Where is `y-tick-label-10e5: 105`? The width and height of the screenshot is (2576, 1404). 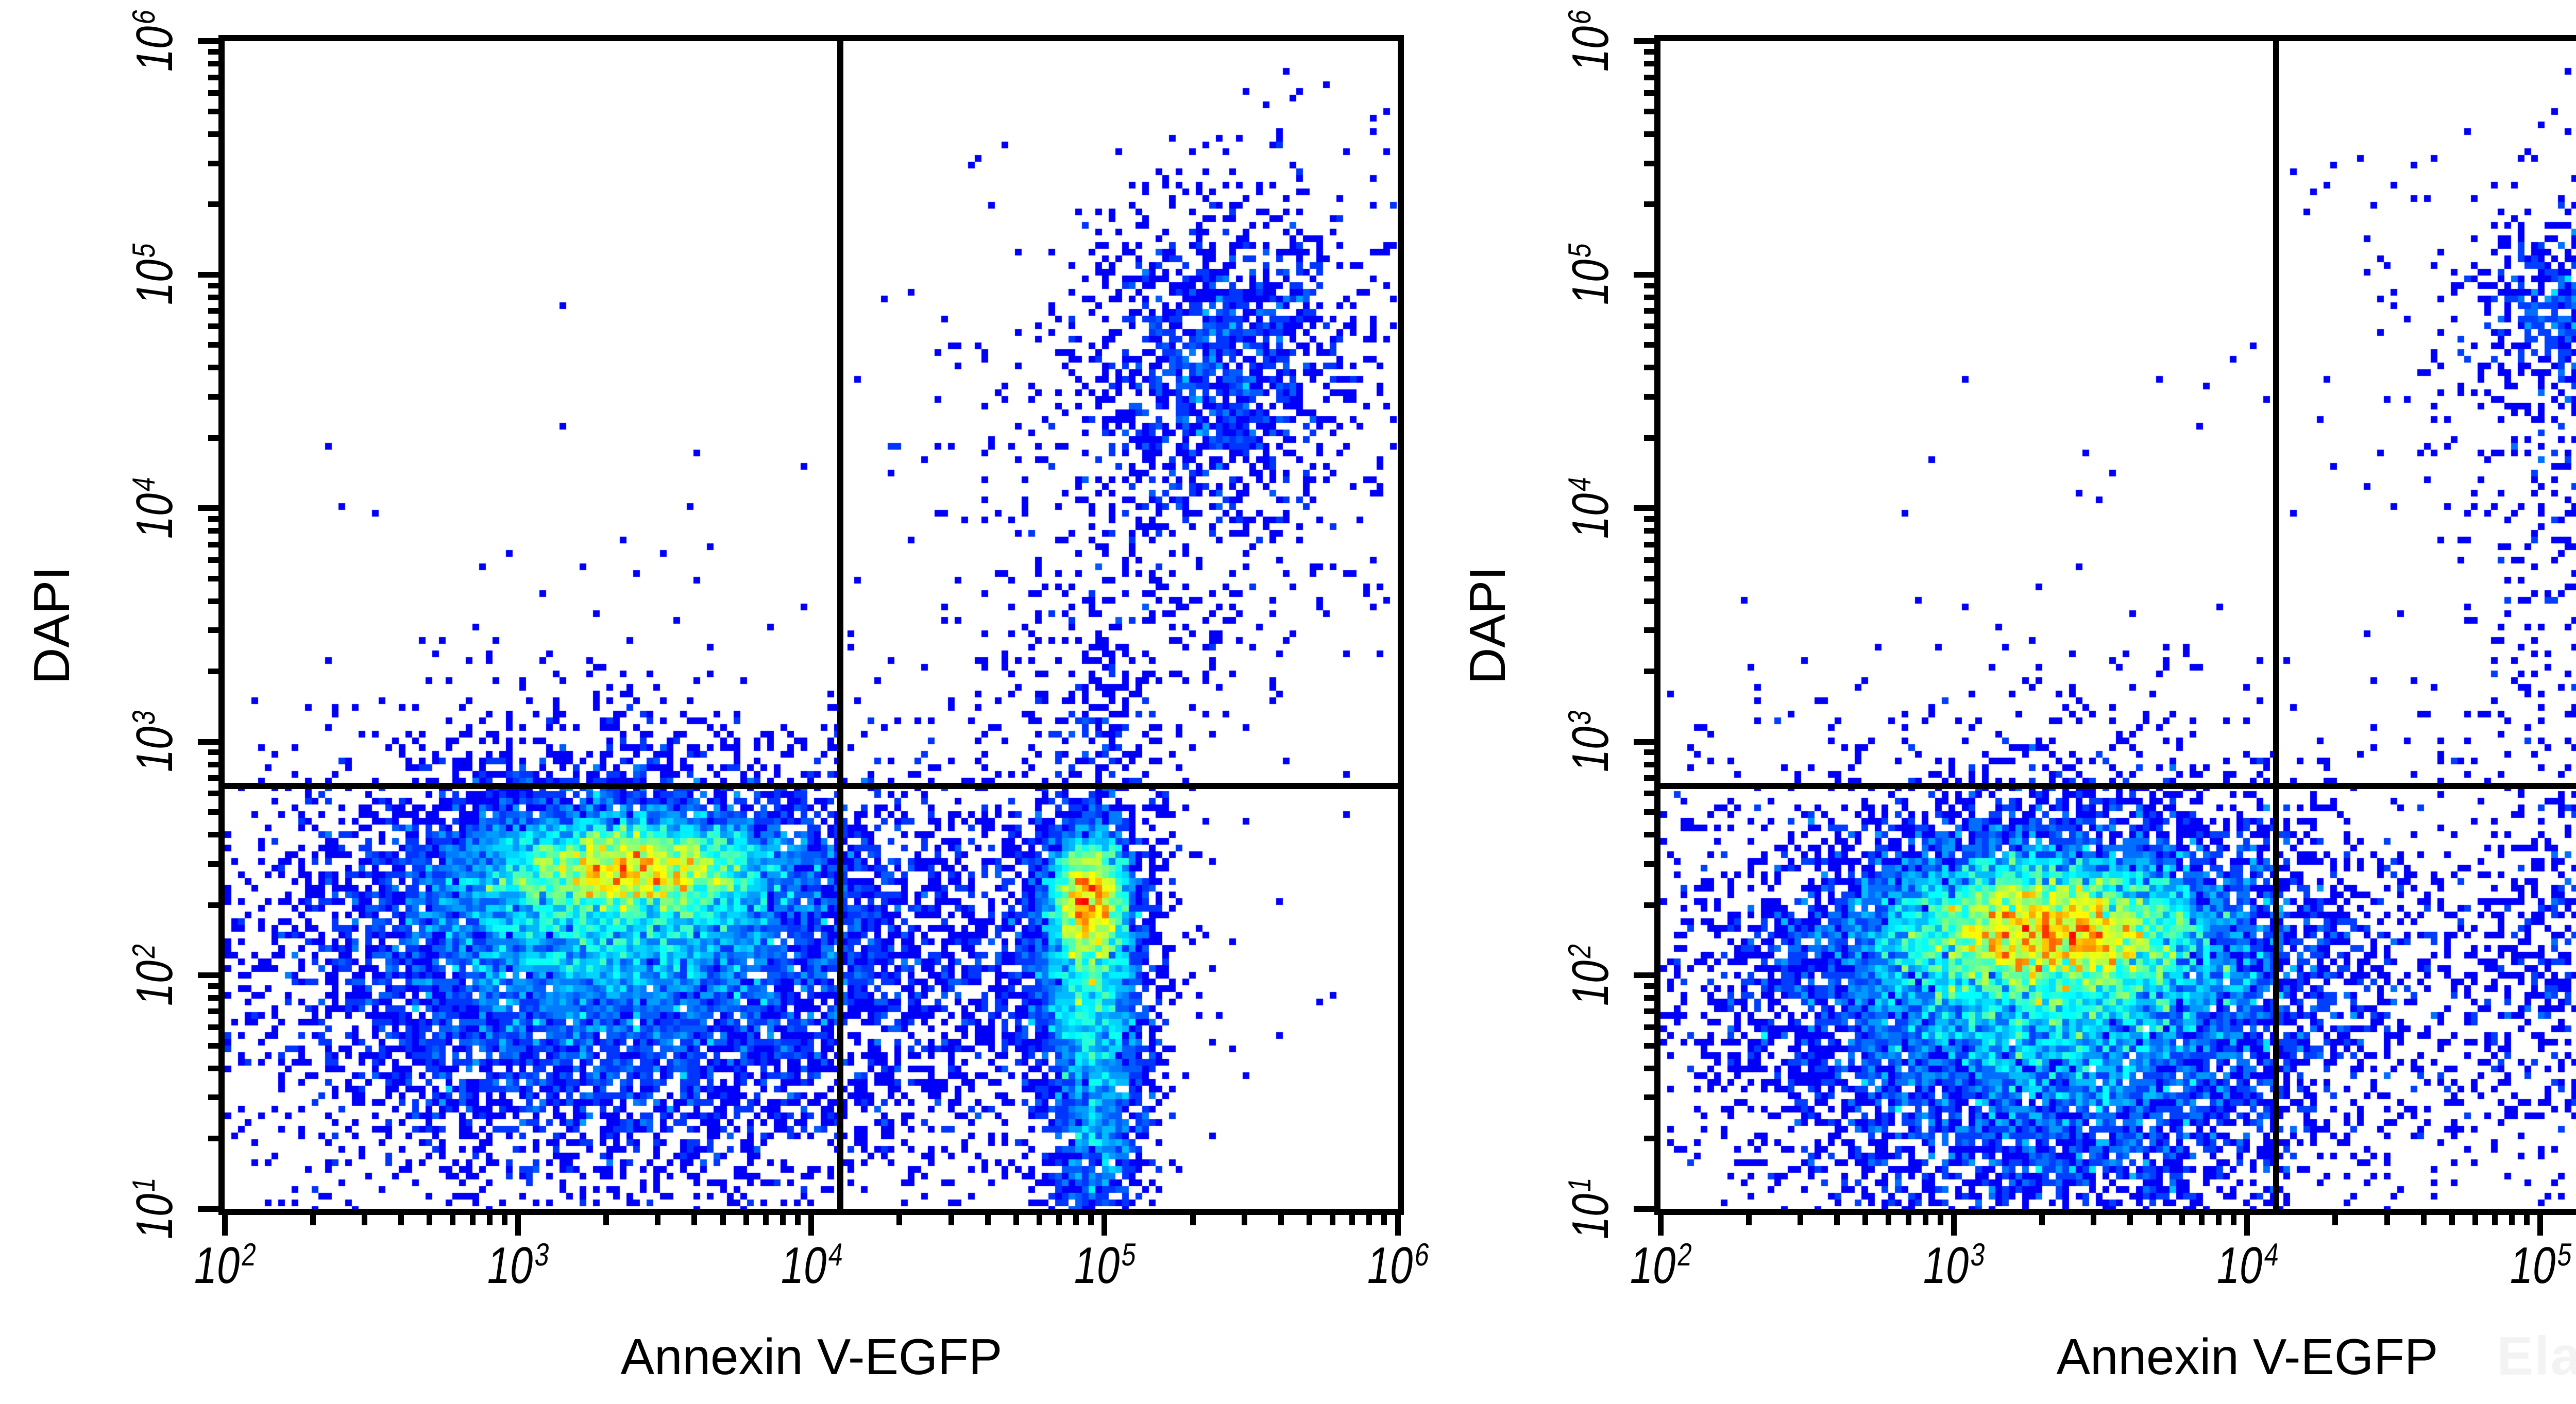 y-tick-label-10e5: 105 is located at coordinates (1590, 275).